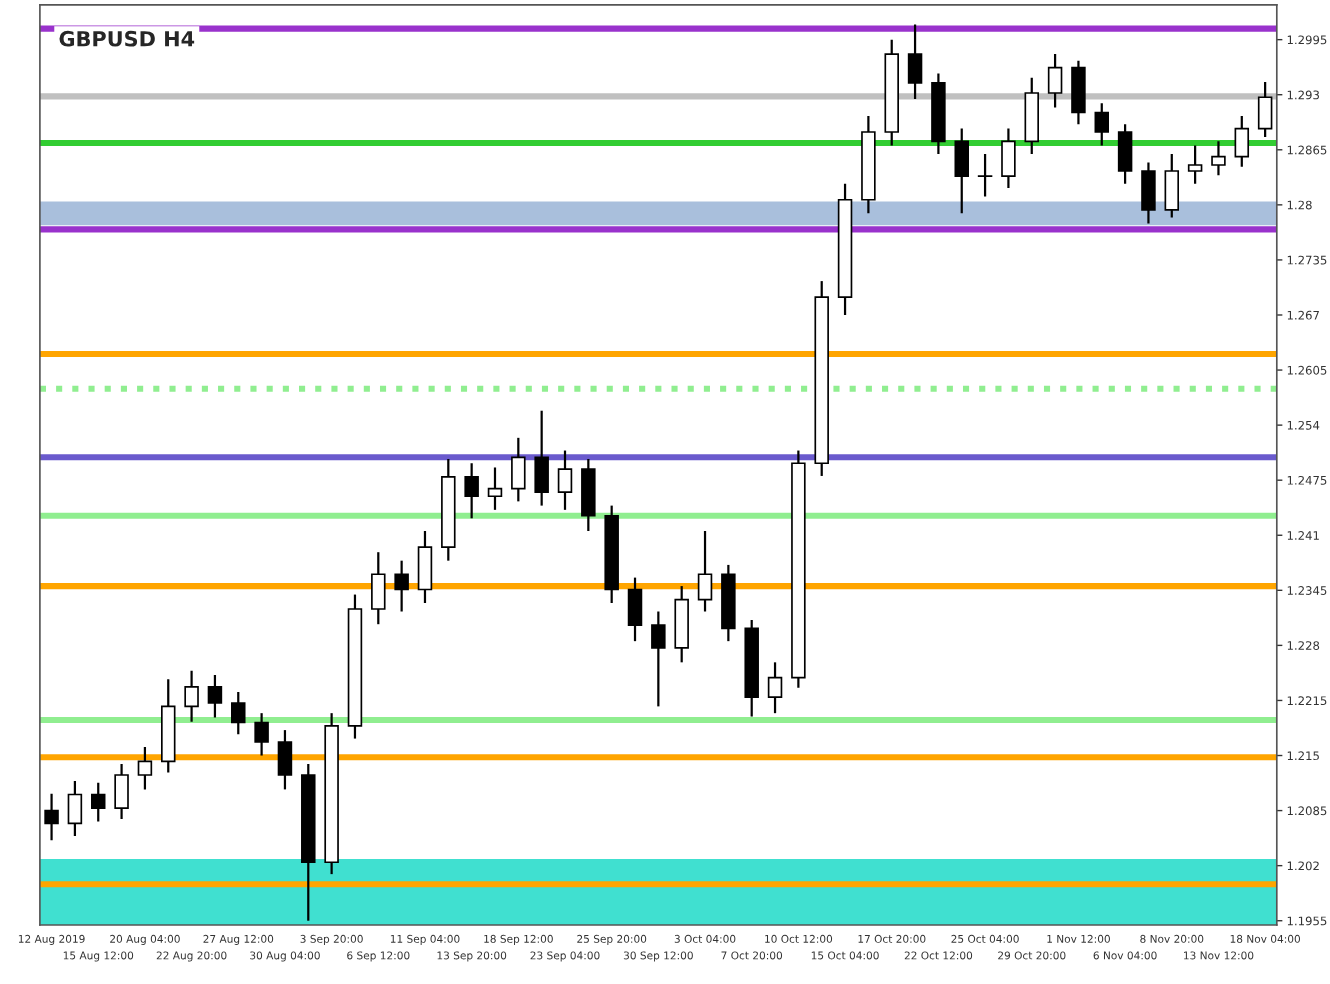 The image size is (1330, 984). Describe the element at coordinates (127, 38) in the screenshot. I see `text: GBPUSD H4` at that location.